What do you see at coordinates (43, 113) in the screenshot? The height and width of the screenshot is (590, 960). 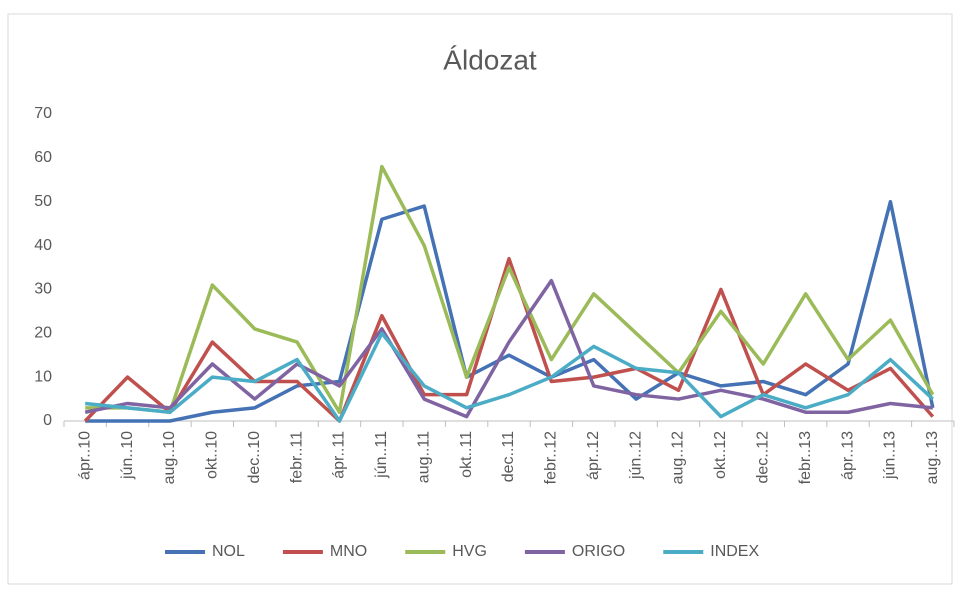 I see `y-tick-label: 70` at bounding box center [43, 113].